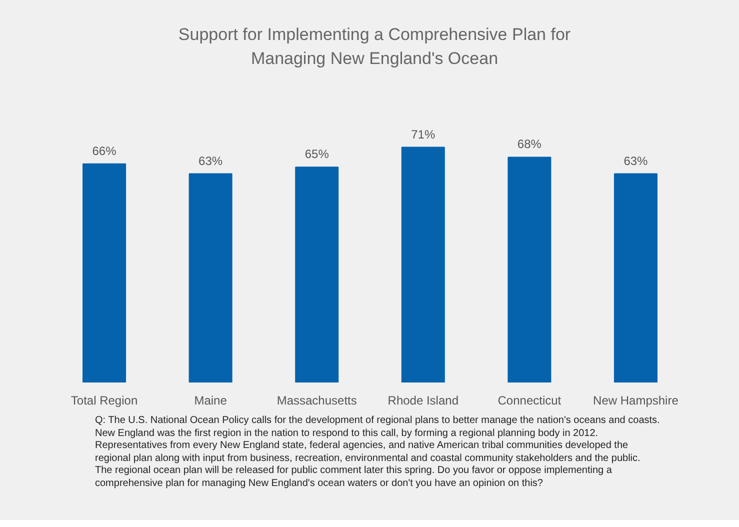 The width and height of the screenshot is (739, 527). I want to click on x-tick-label: Connecticut, so click(530, 401).